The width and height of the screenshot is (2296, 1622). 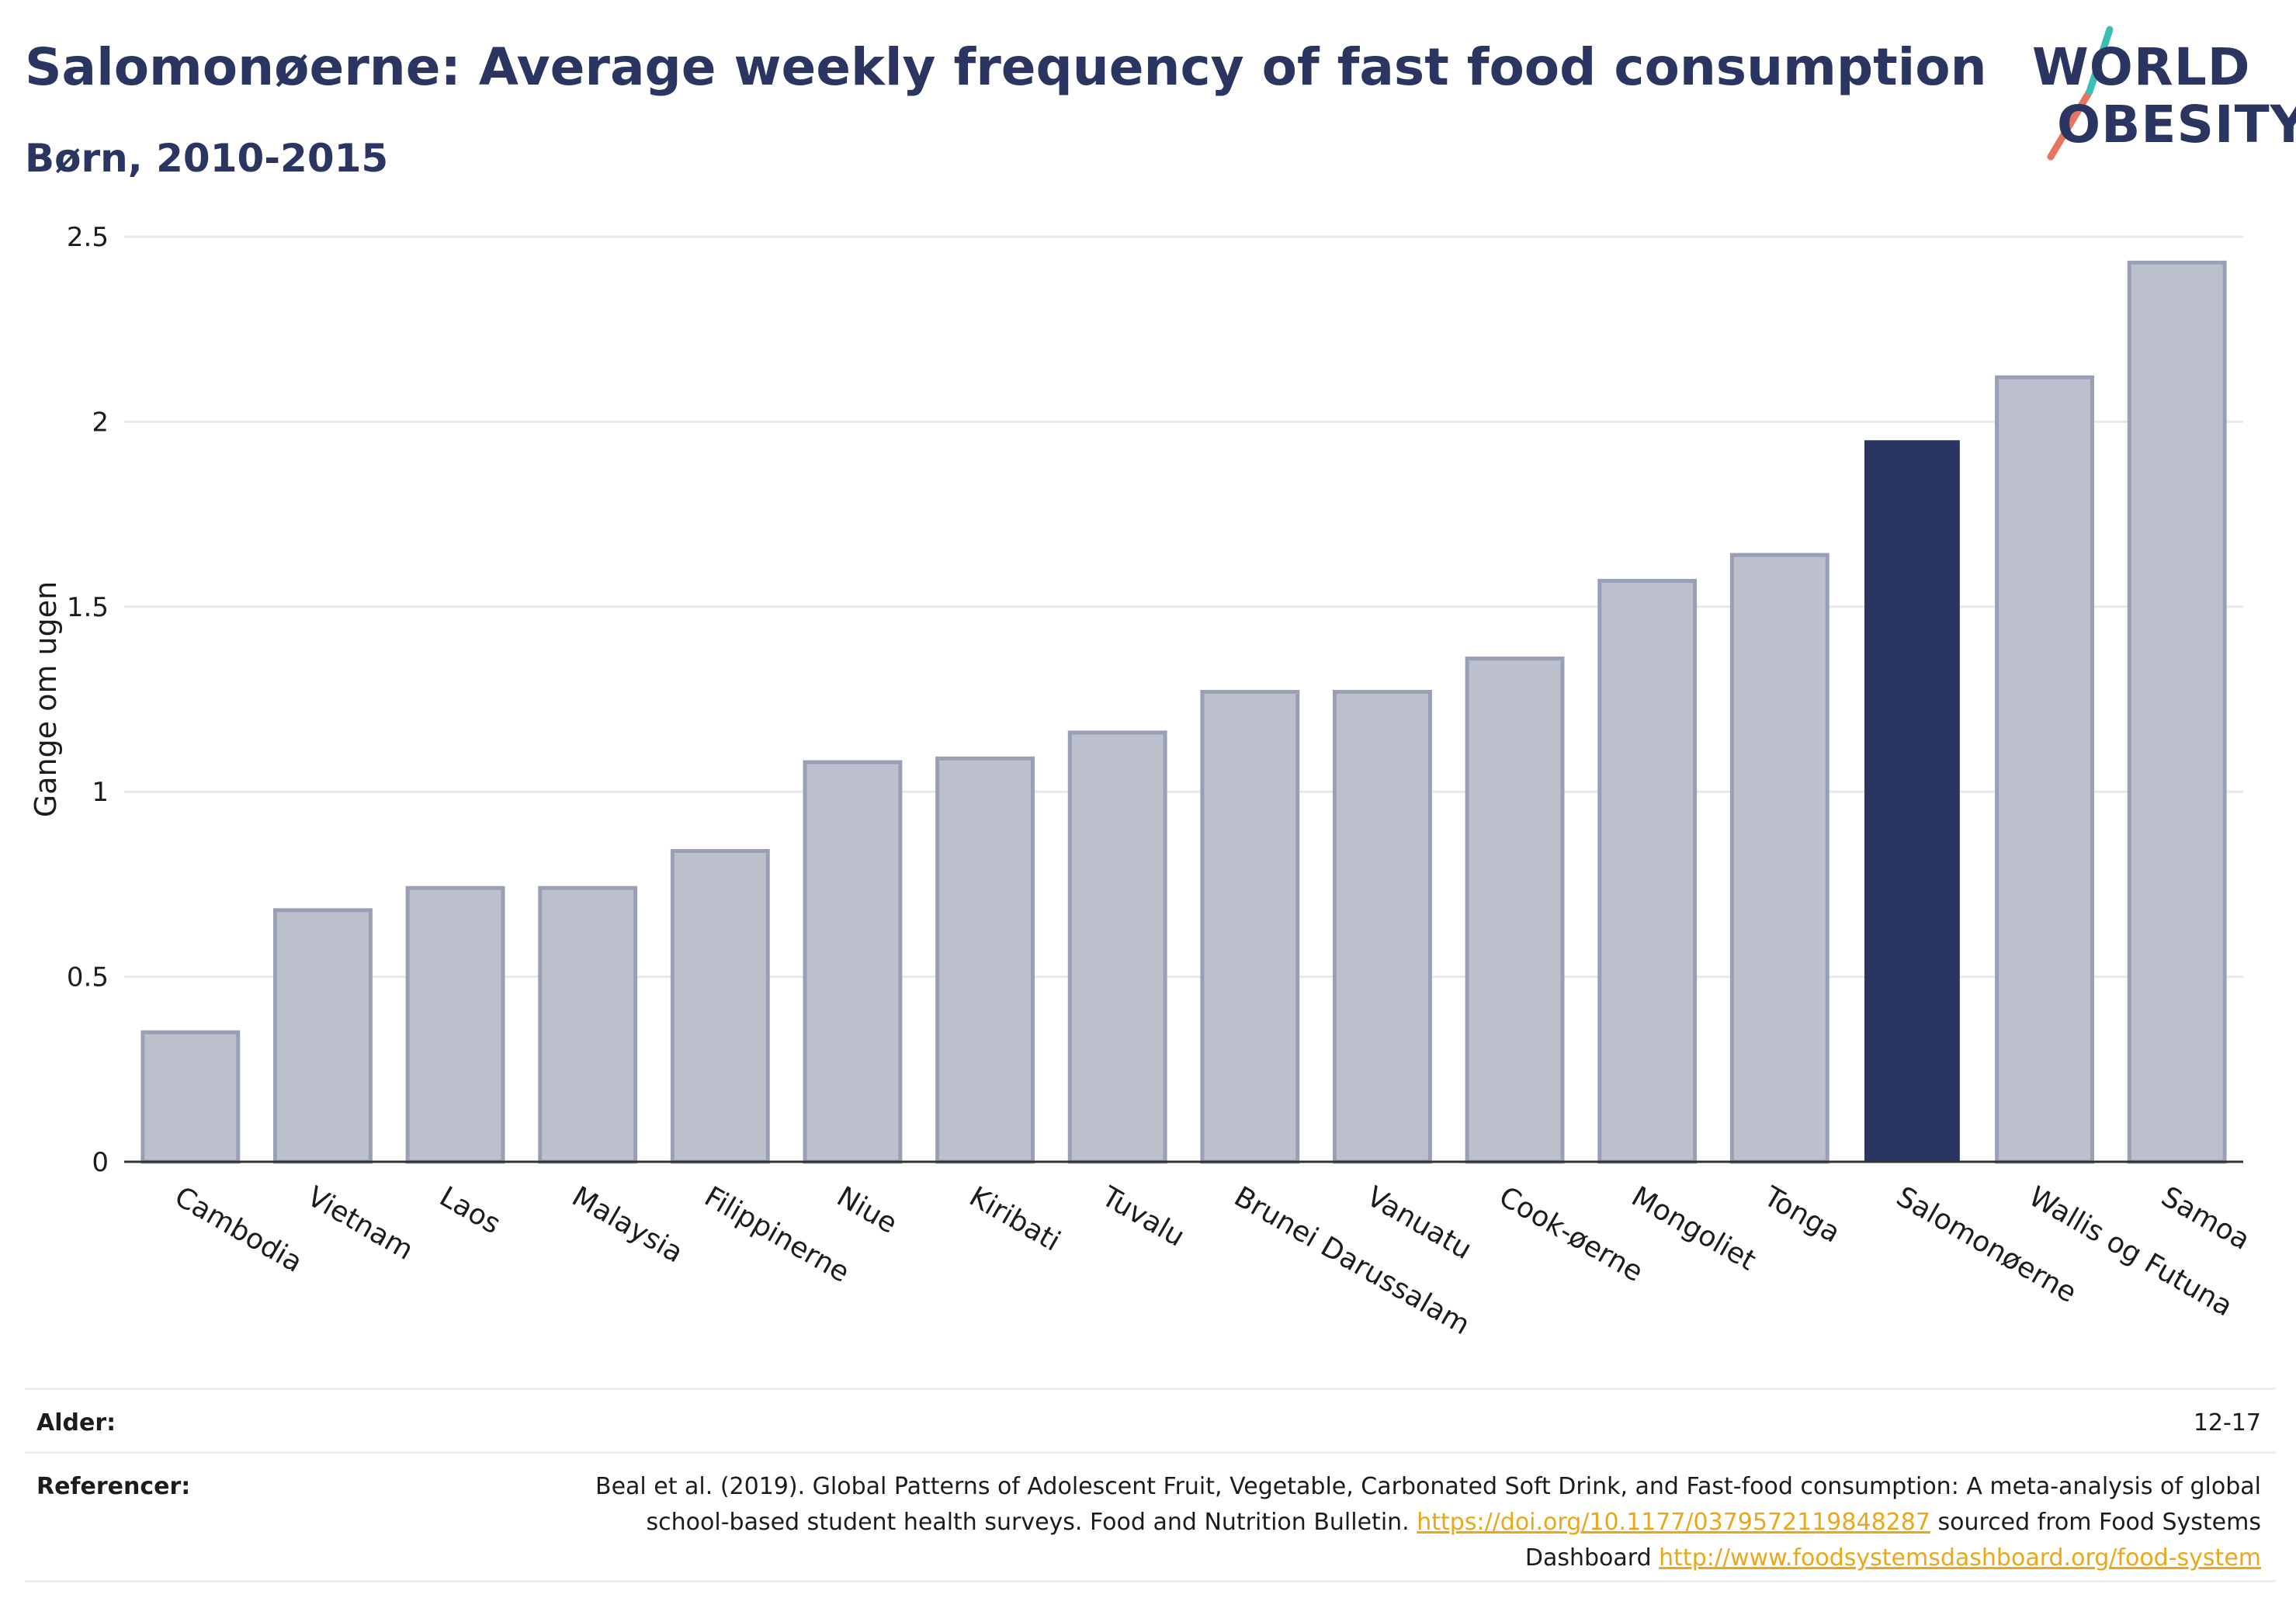 What do you see at coordinates (1419, 1223) in the screenshot?
I see `x-tick-label: Vanuatu` at bounding box center [1419, 1223].